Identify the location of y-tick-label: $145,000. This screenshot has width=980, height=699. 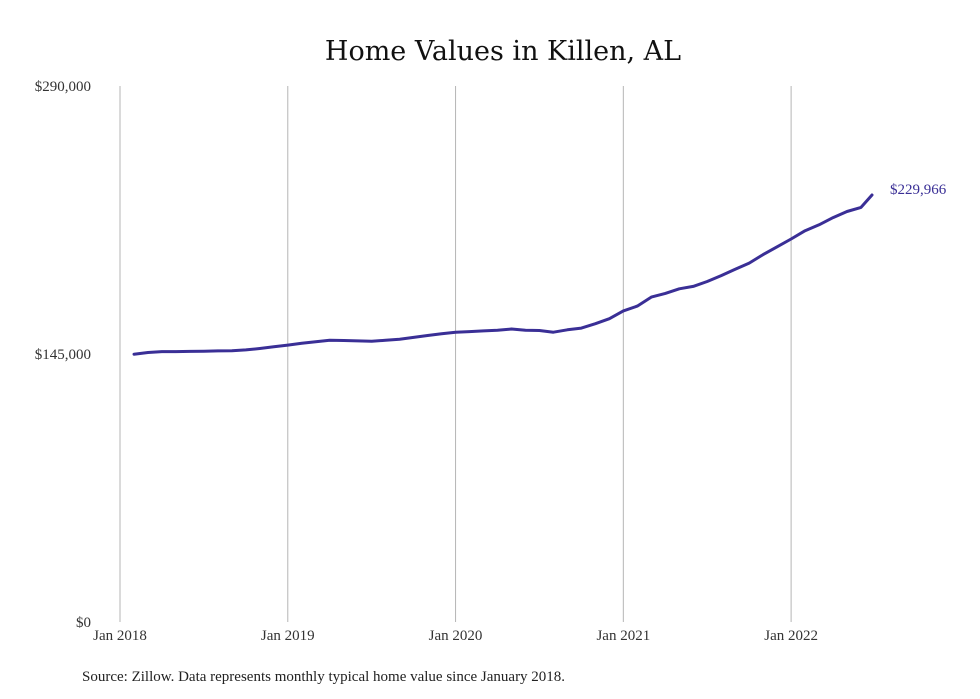
(63, 355).